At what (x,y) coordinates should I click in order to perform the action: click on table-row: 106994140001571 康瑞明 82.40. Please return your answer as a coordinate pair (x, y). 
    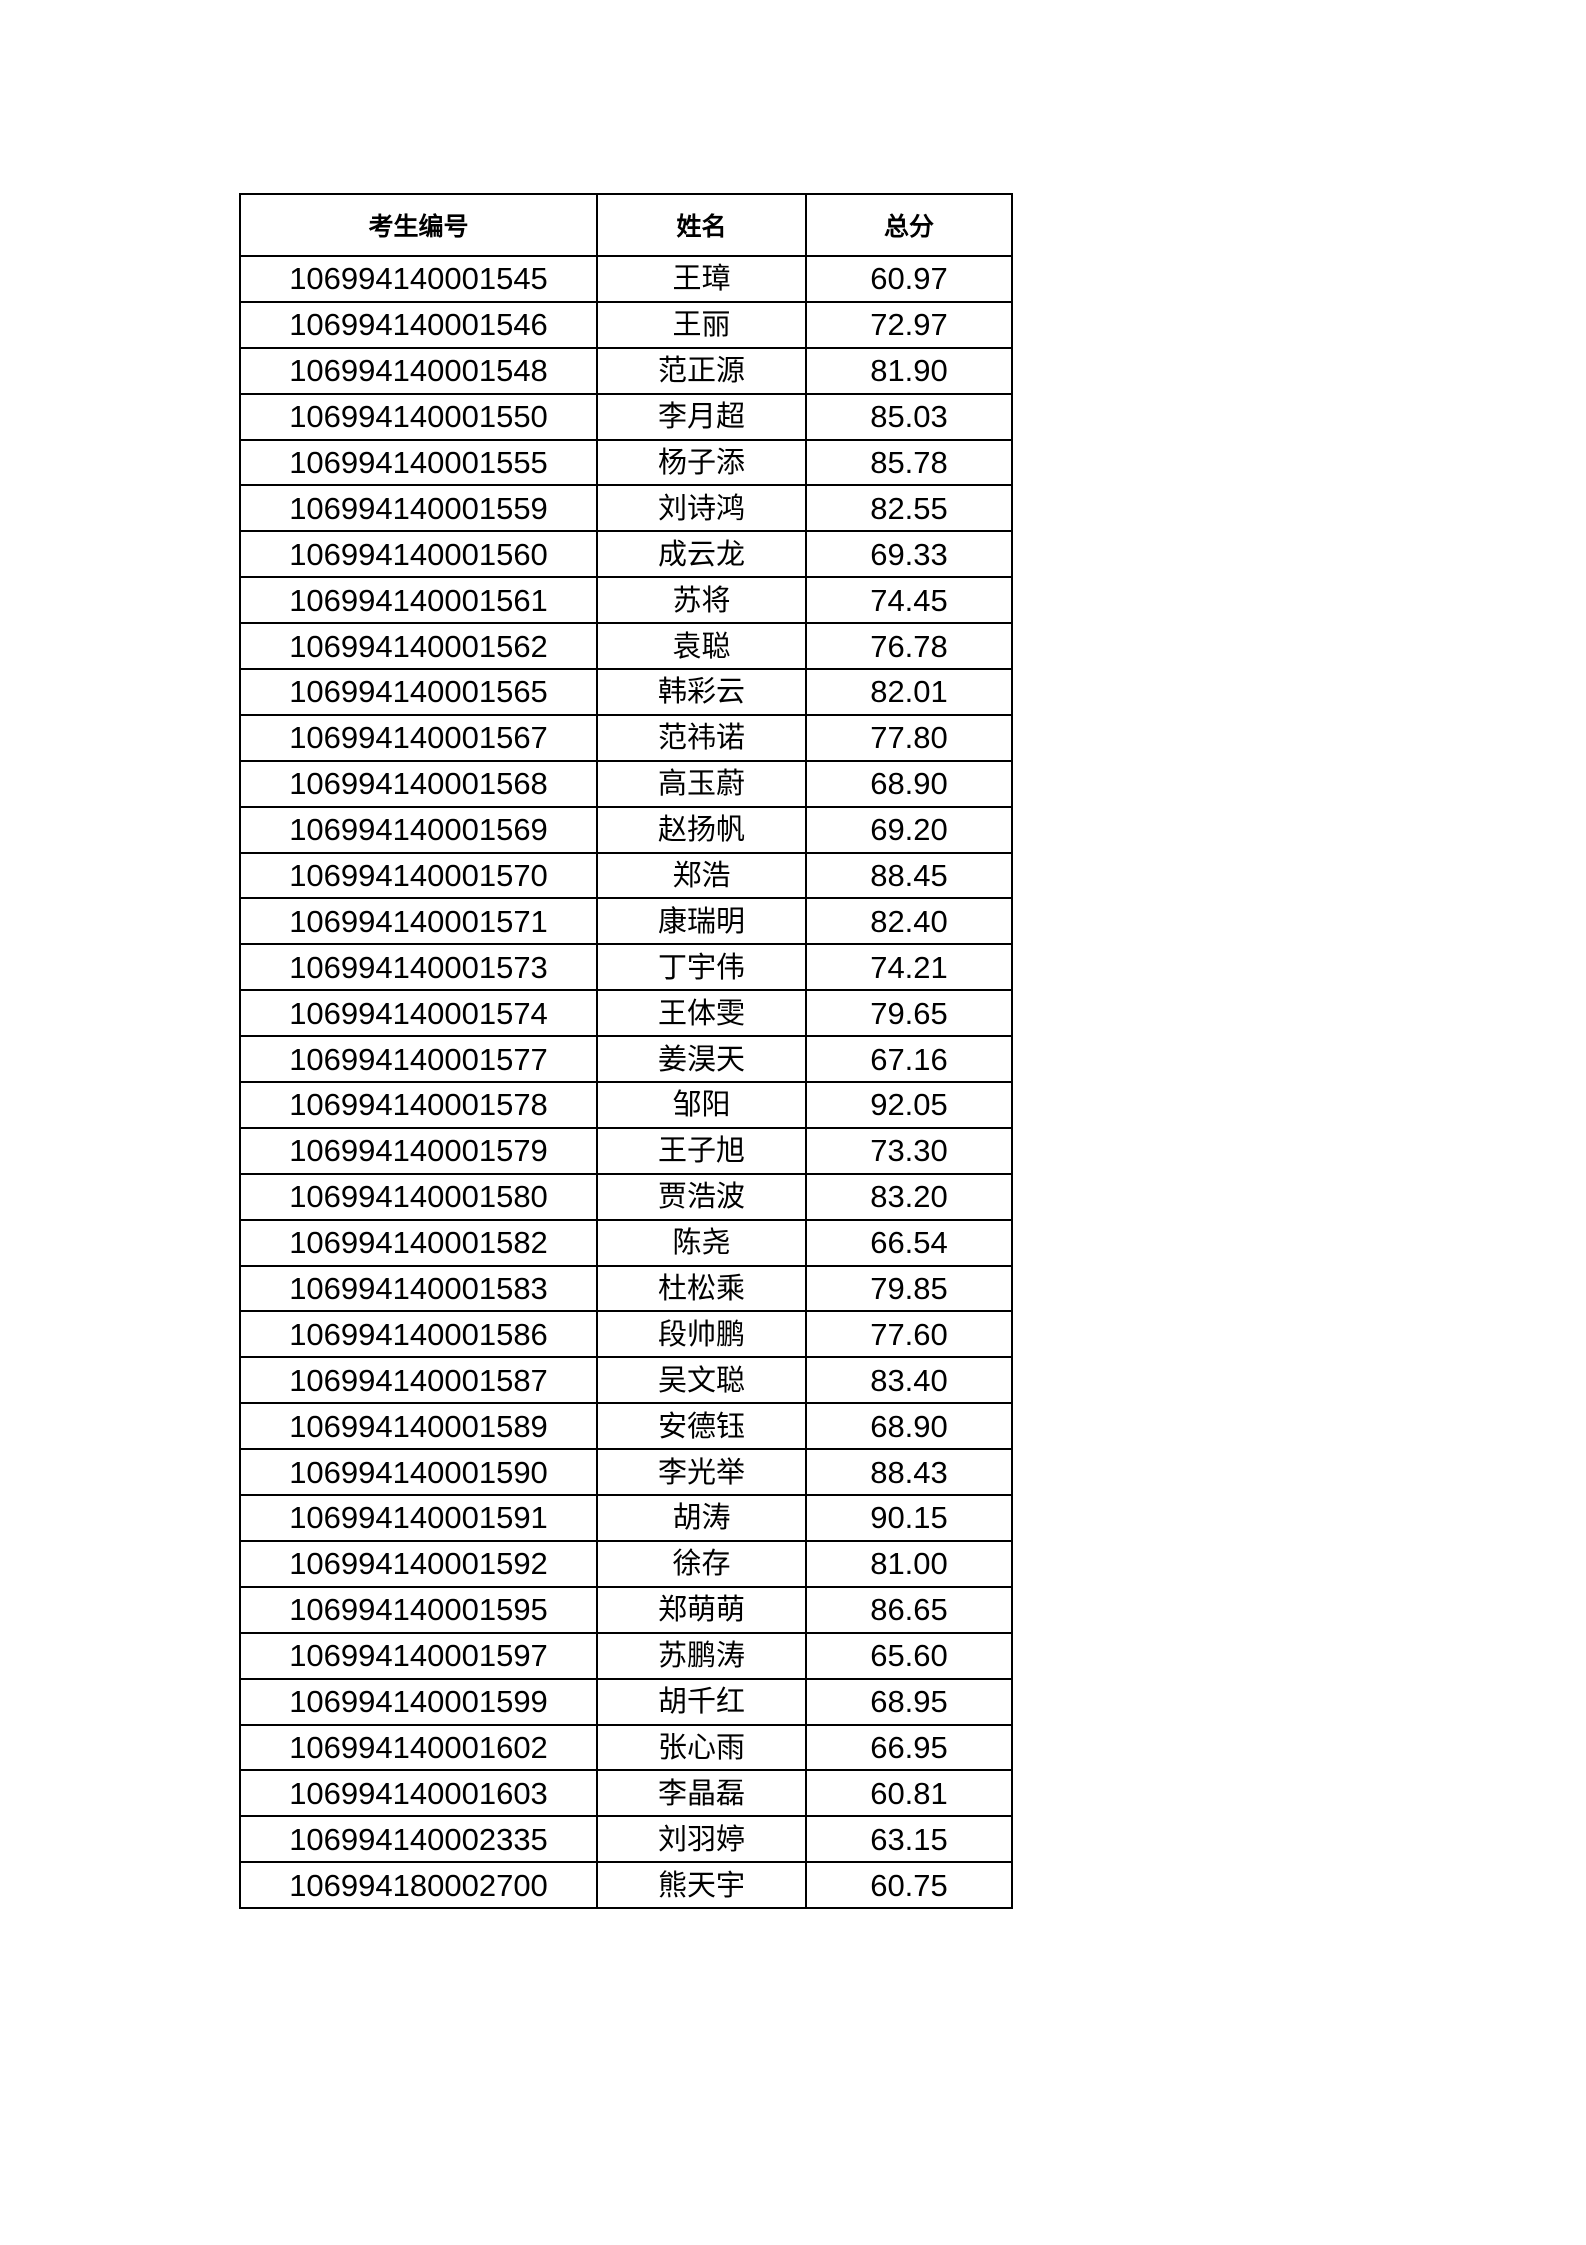
    Looking at the image, I should click on (626, 921).